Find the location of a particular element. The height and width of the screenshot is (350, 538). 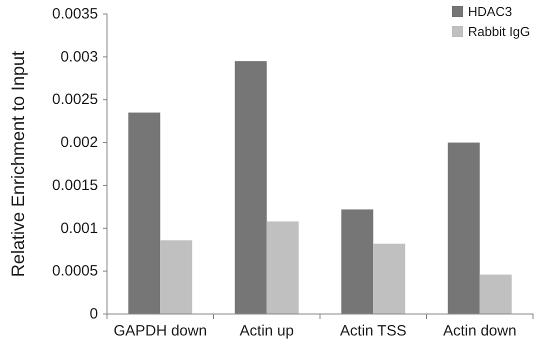

y-tick-label: 0.003 is located at coordinates (79, 57).